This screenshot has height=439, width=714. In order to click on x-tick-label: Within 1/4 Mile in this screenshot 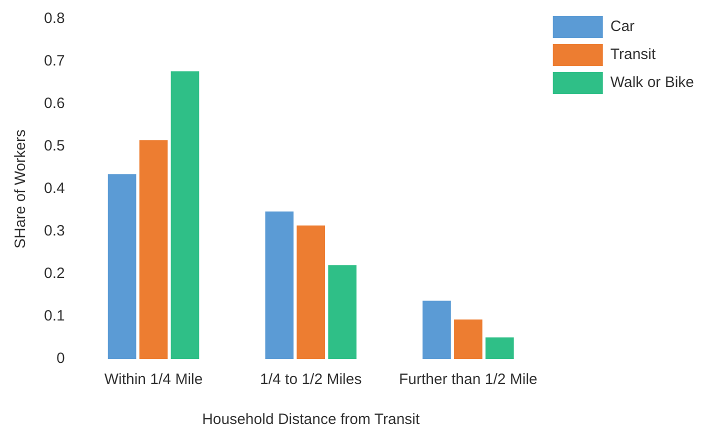, I will do `click(153, 379)`.